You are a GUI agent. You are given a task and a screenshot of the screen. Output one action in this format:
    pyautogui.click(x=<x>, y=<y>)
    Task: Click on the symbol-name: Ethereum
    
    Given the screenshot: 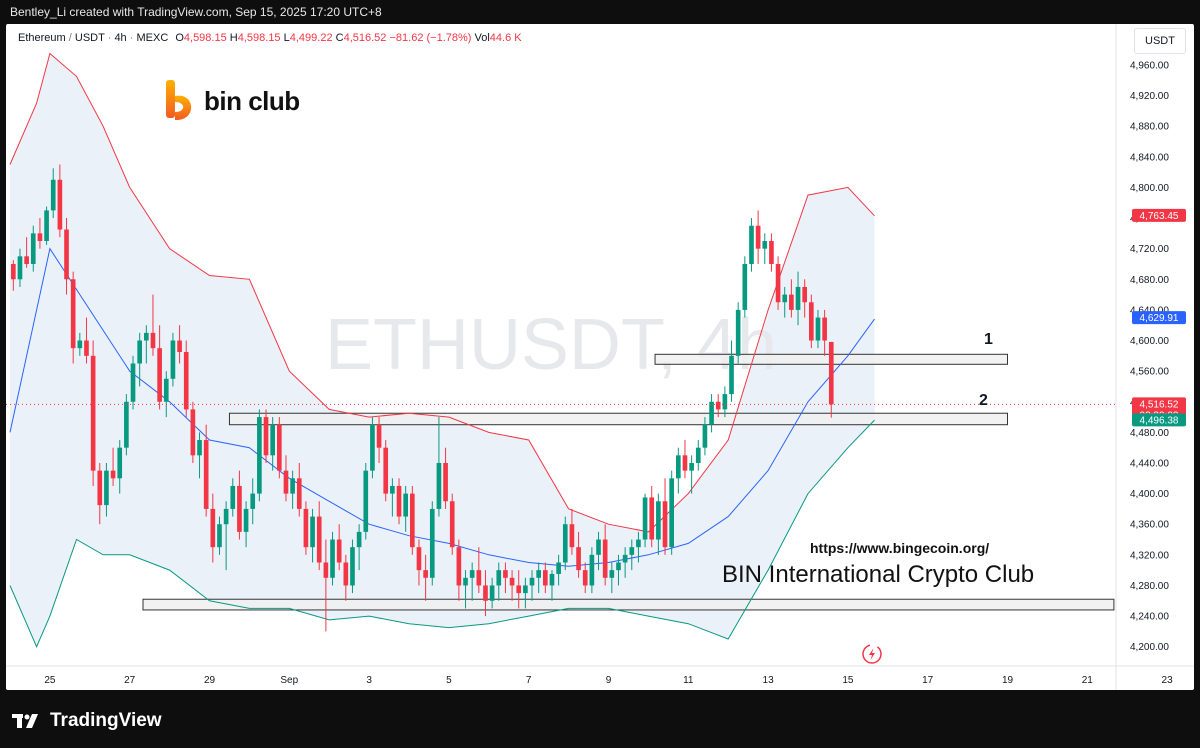 What is the action you would take?
    pyautogui.click(x=42, y=38)
    